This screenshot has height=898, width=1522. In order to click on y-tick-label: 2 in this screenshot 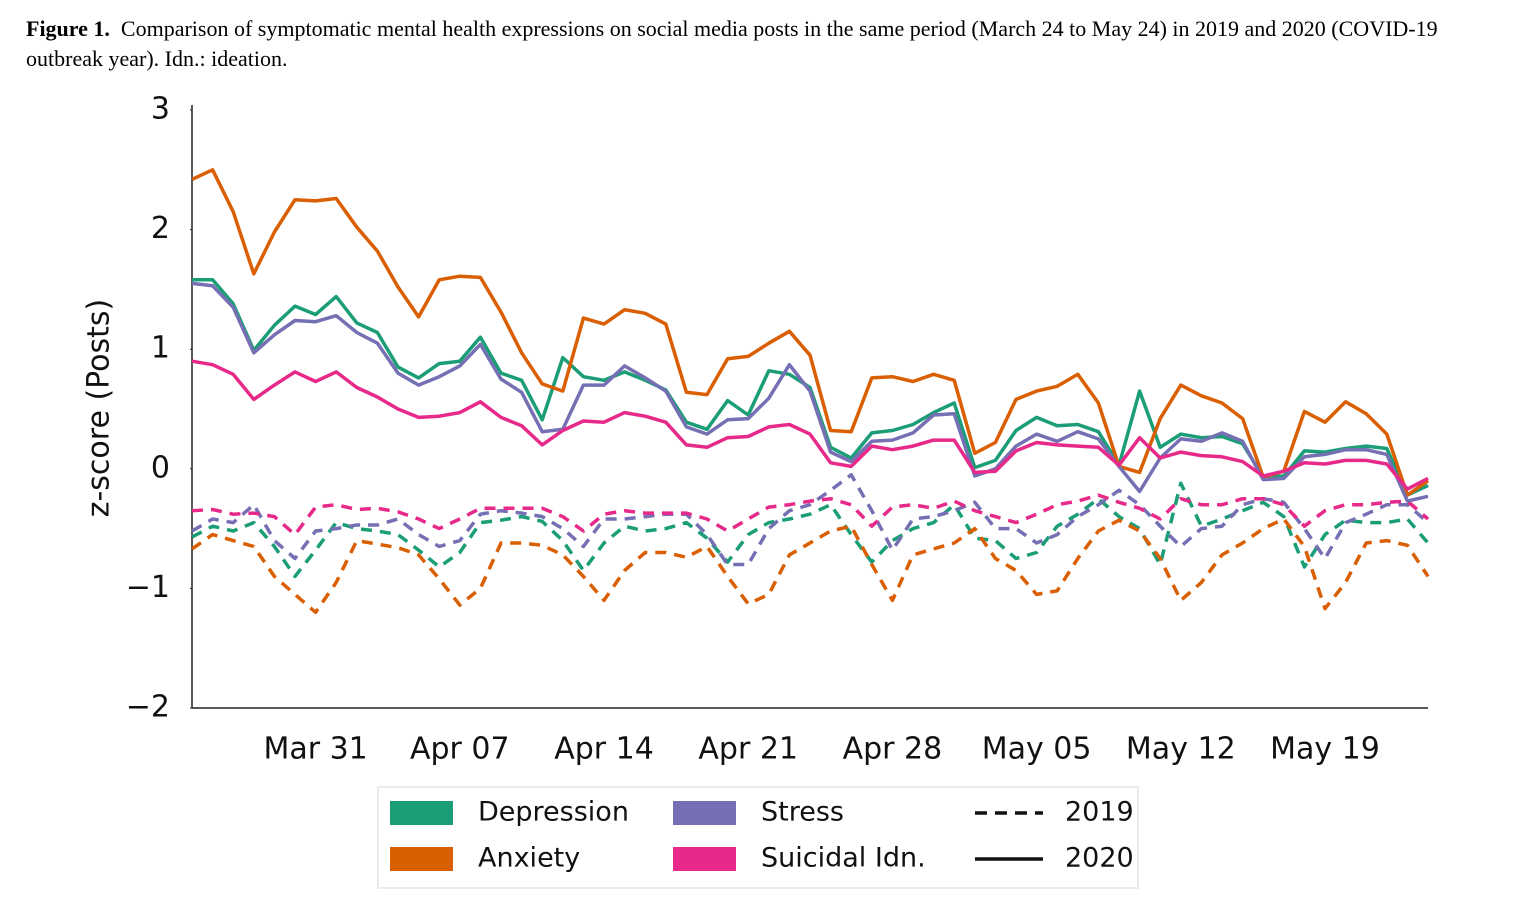, I will do `click(160, 228)`.